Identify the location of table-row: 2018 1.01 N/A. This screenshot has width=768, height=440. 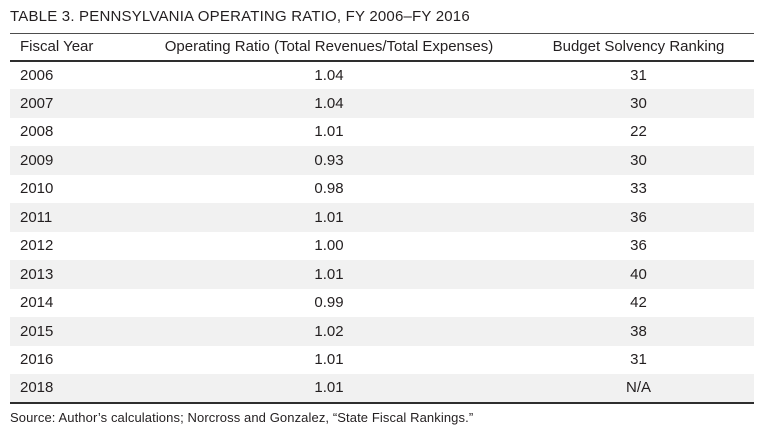
(382, 388).